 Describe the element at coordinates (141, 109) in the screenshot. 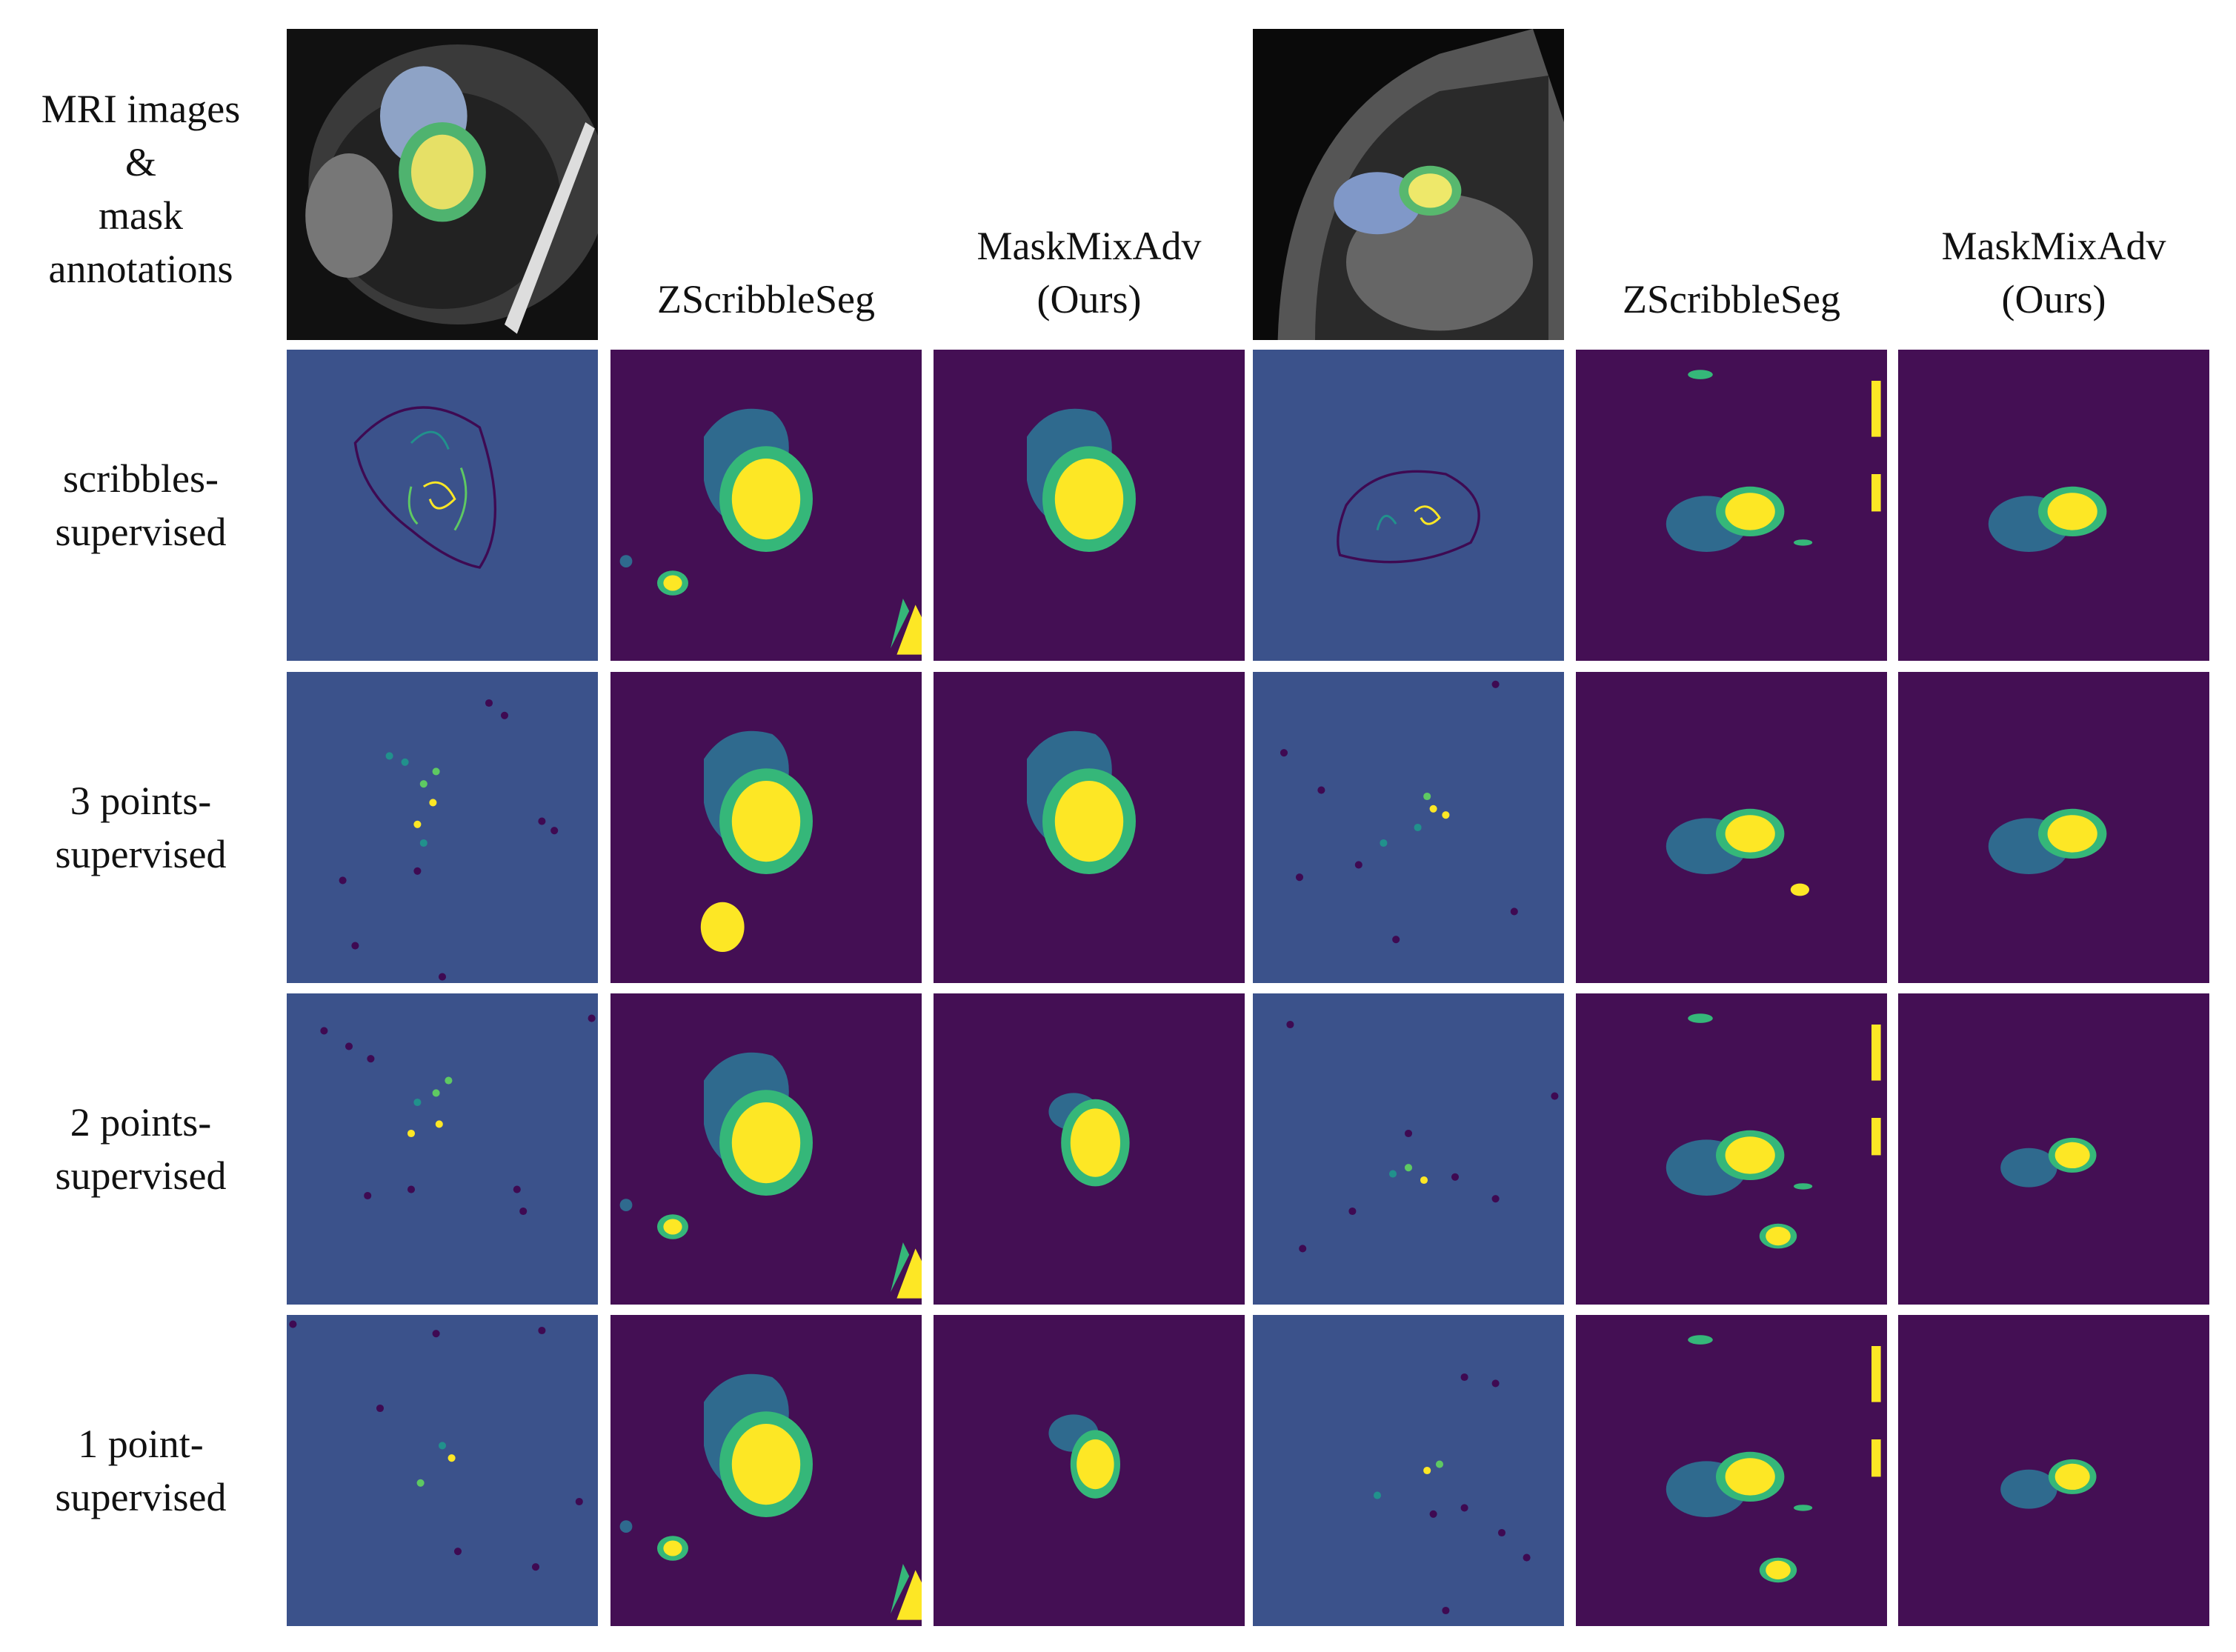

I see `header-label: MRI images` at that location.